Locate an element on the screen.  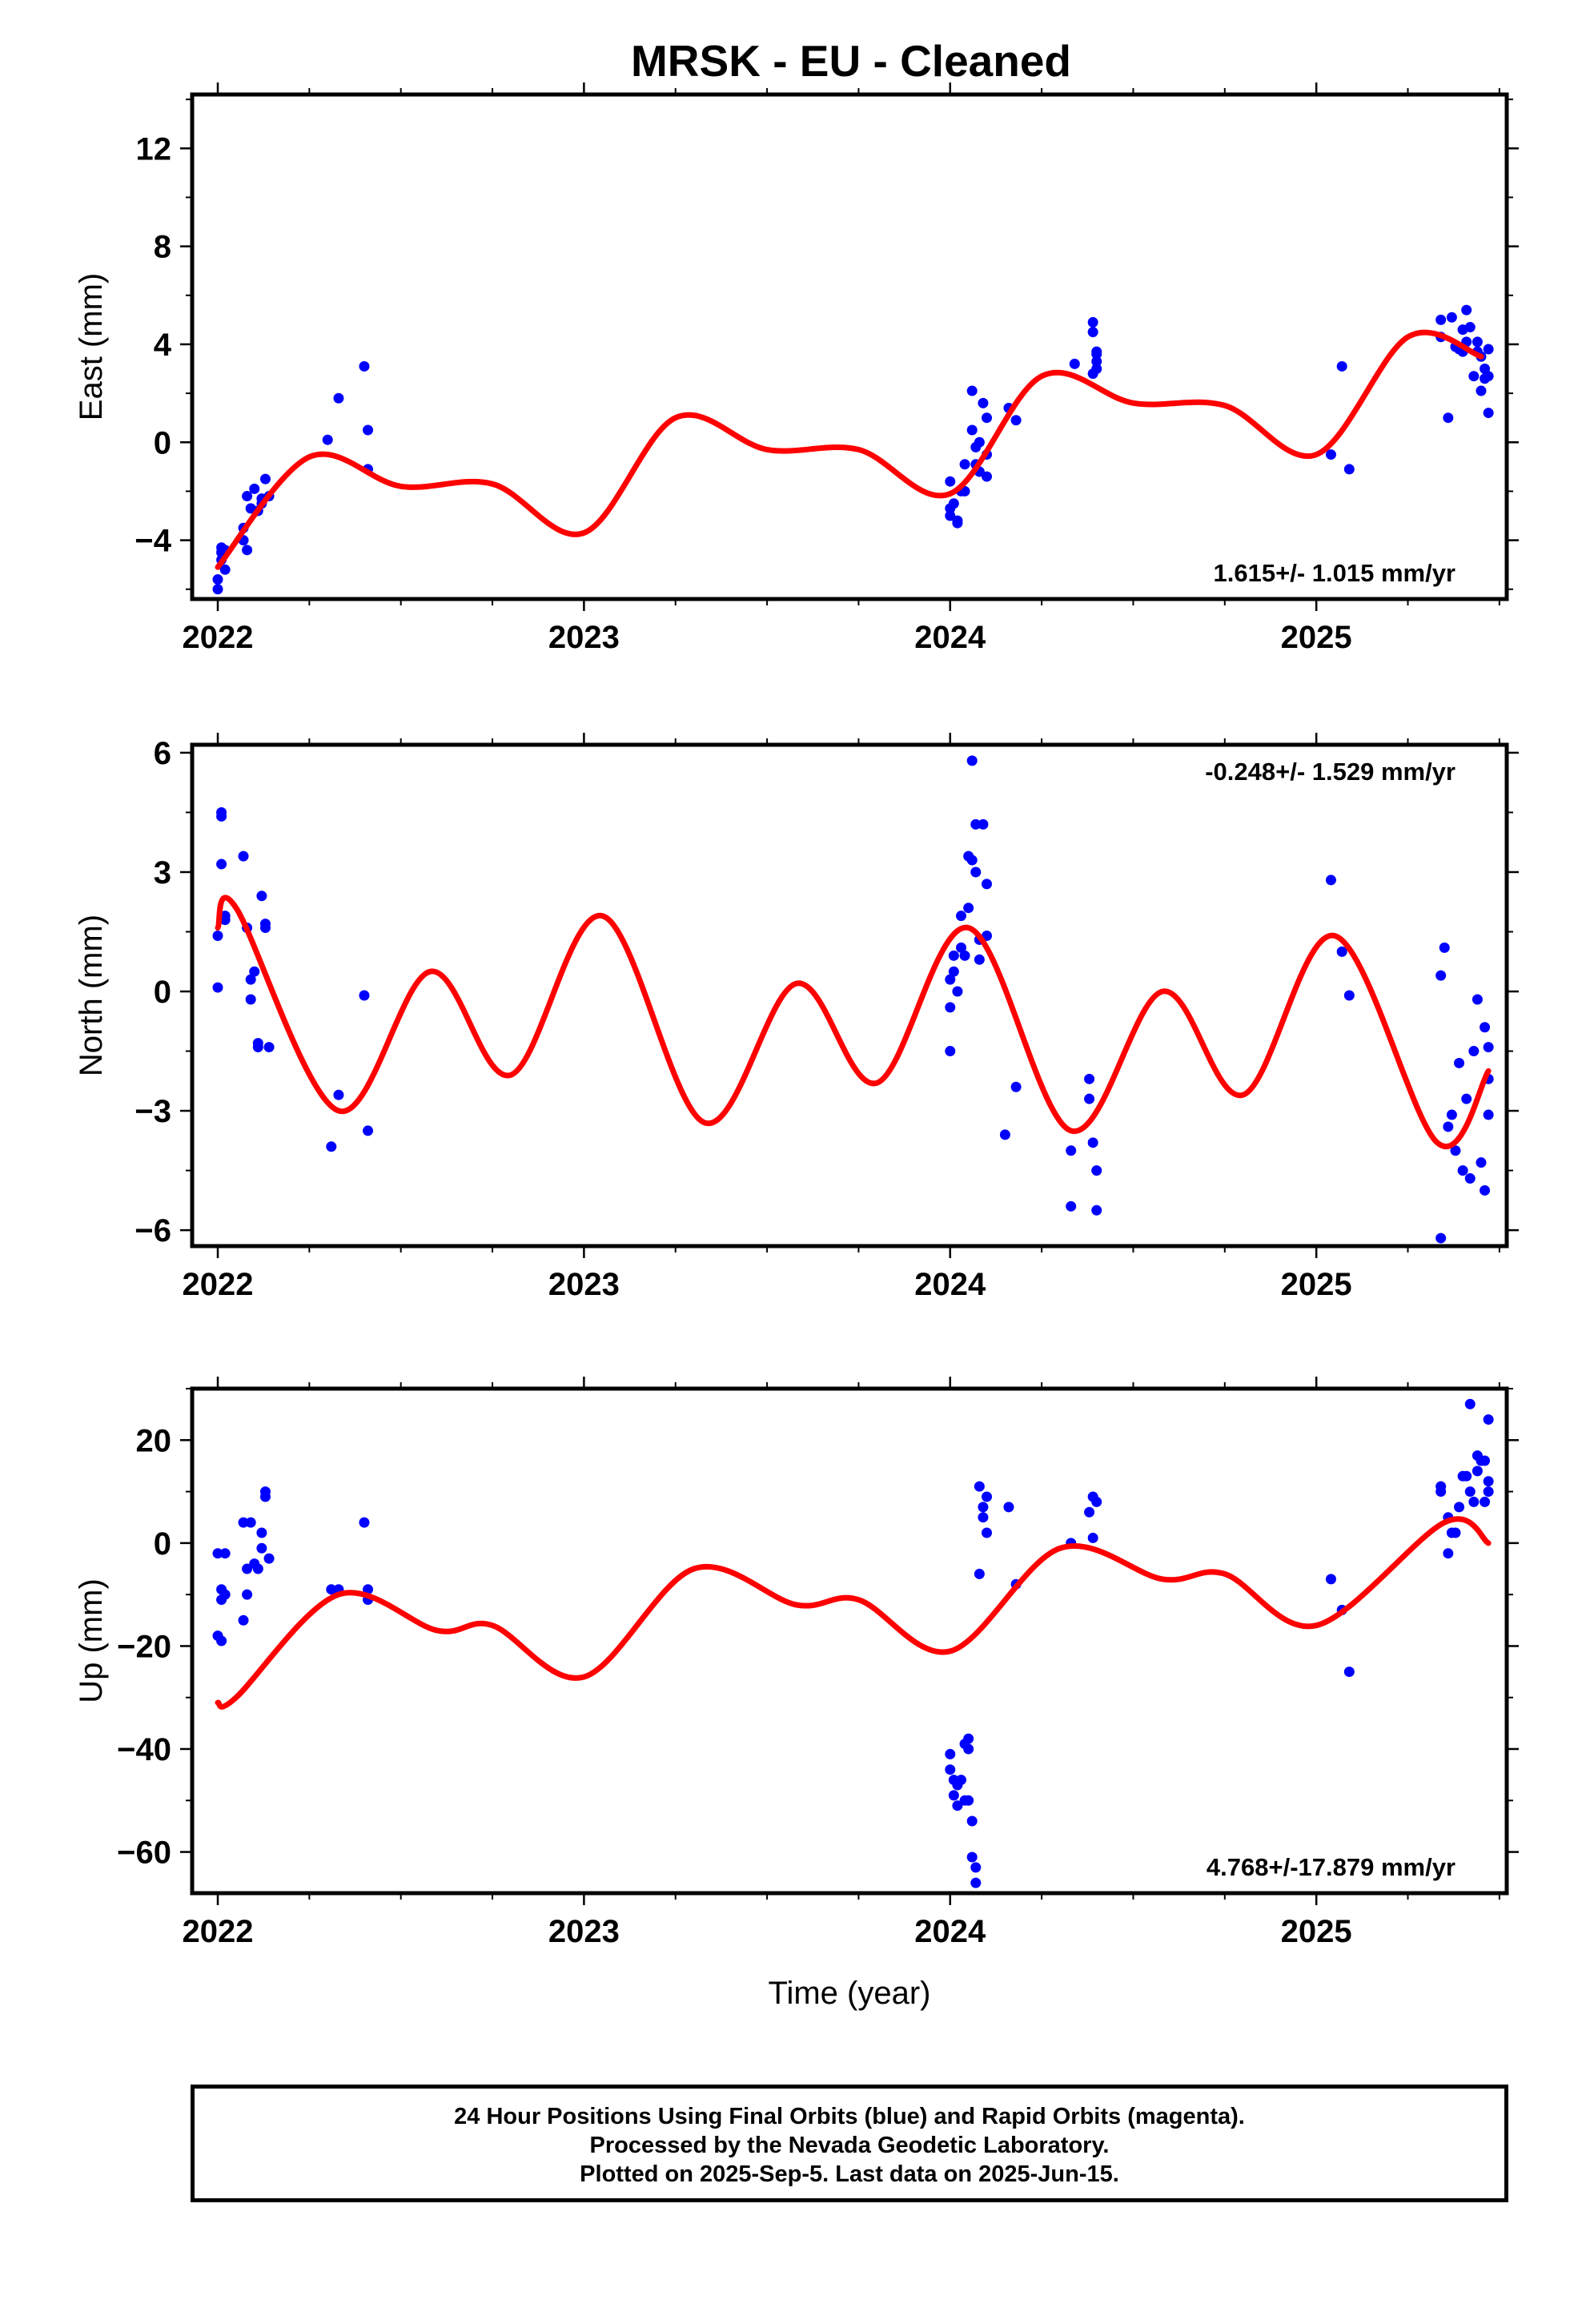
y-tick-label: 20 is located at coordinates (154, 1440).